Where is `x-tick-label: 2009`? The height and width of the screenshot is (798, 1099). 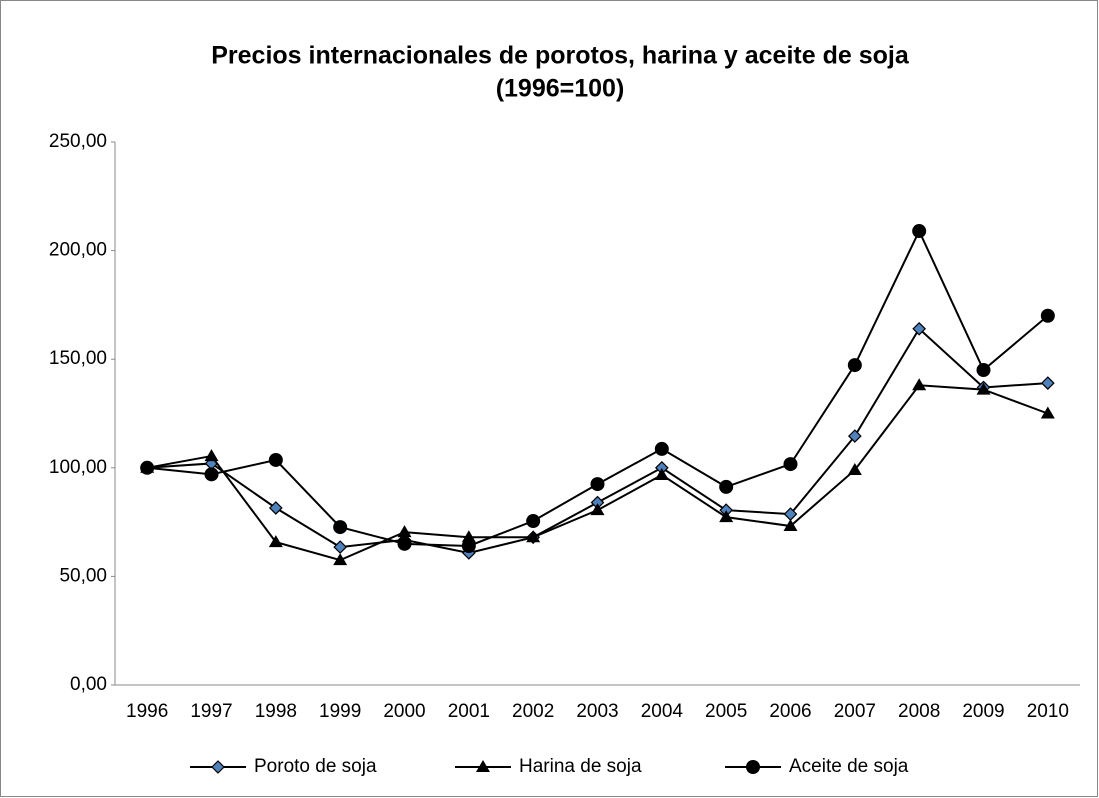 x-tick-label: 2009 is located at coordinates (983, 711).